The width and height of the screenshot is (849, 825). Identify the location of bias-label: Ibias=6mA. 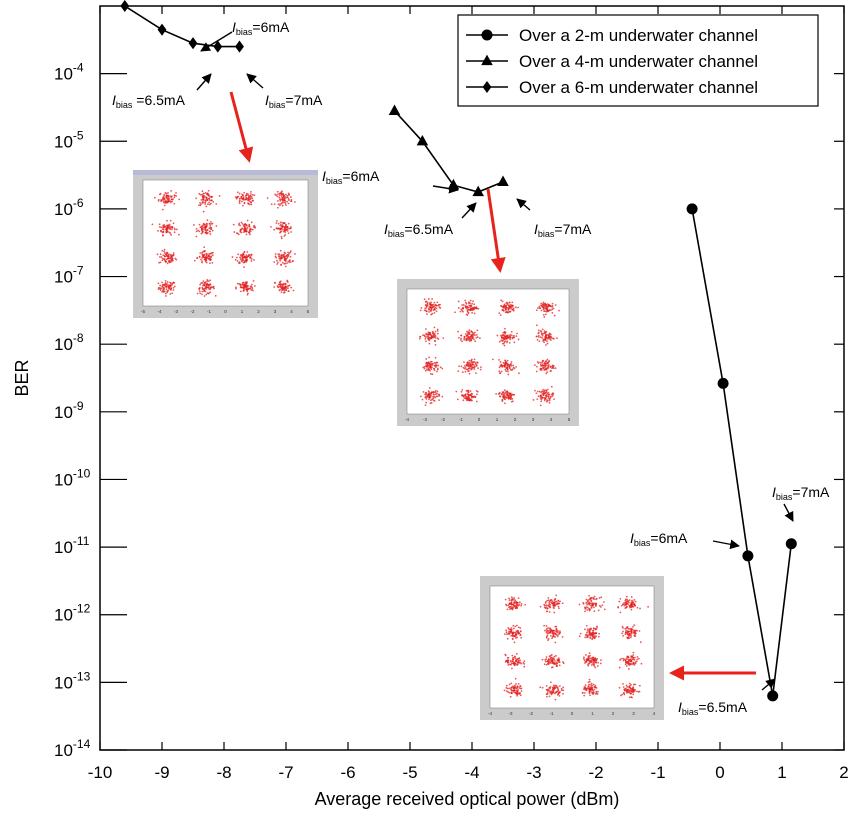
(261, 28).